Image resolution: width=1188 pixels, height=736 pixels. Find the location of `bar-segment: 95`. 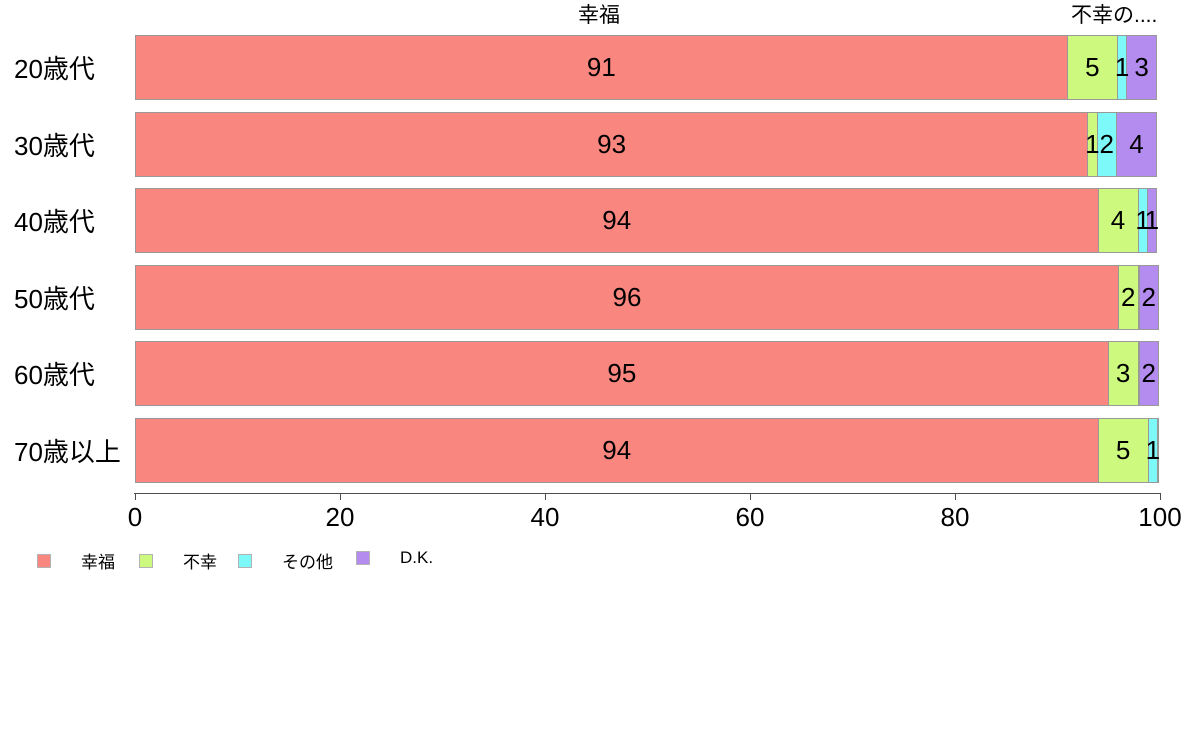

bar-segment: 95 is located at coordinates (622, 373).